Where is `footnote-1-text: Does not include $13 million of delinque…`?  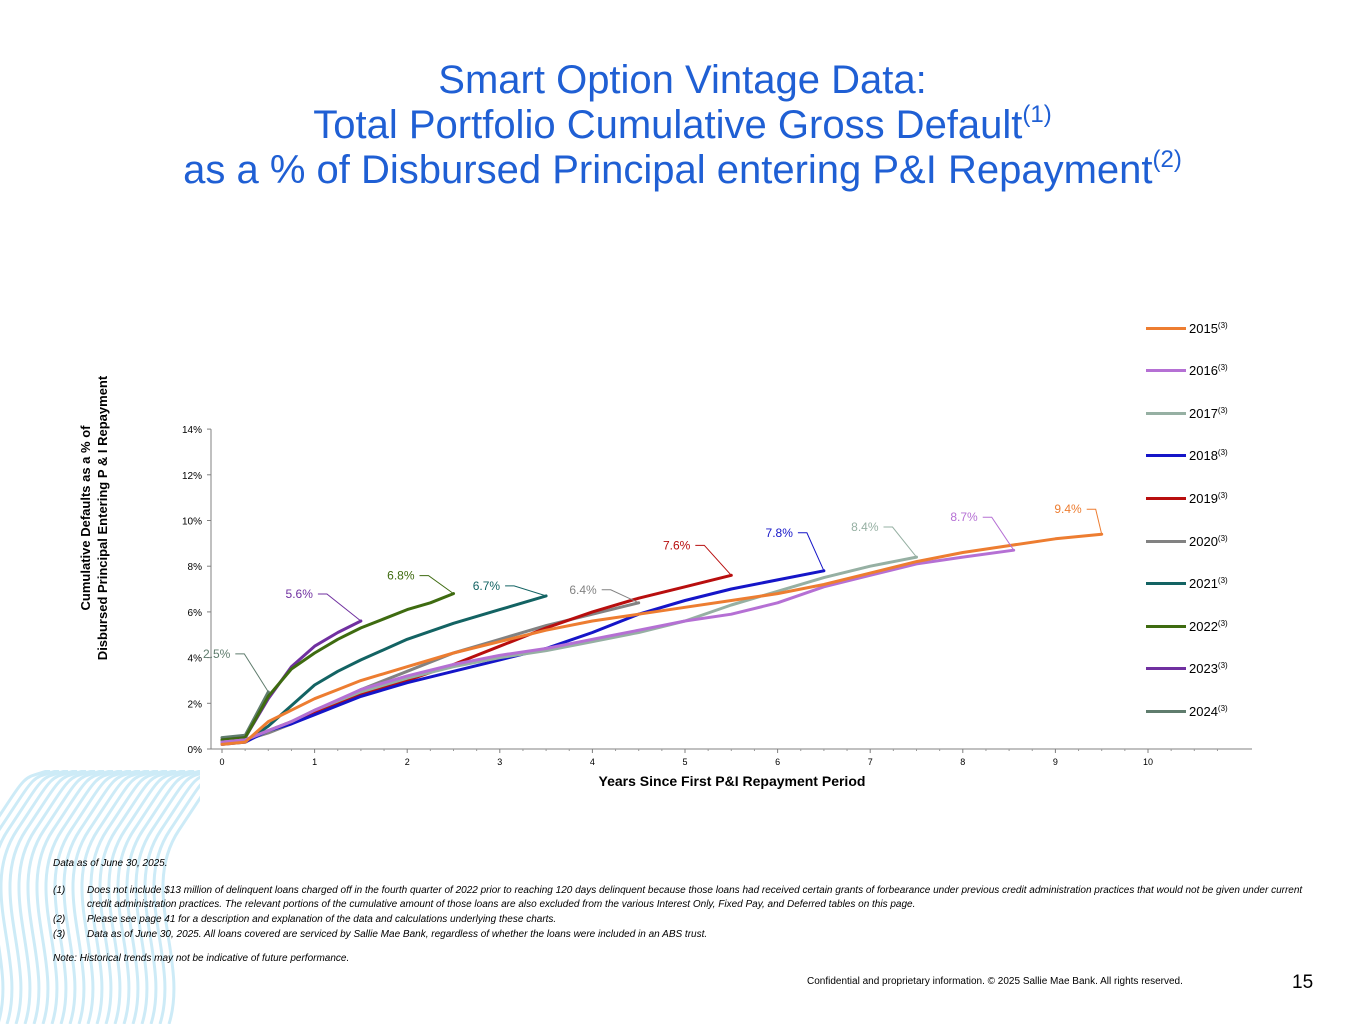 footnote-1-text: Does not include $13 million of delinque… is located at coordinates (695, 897).